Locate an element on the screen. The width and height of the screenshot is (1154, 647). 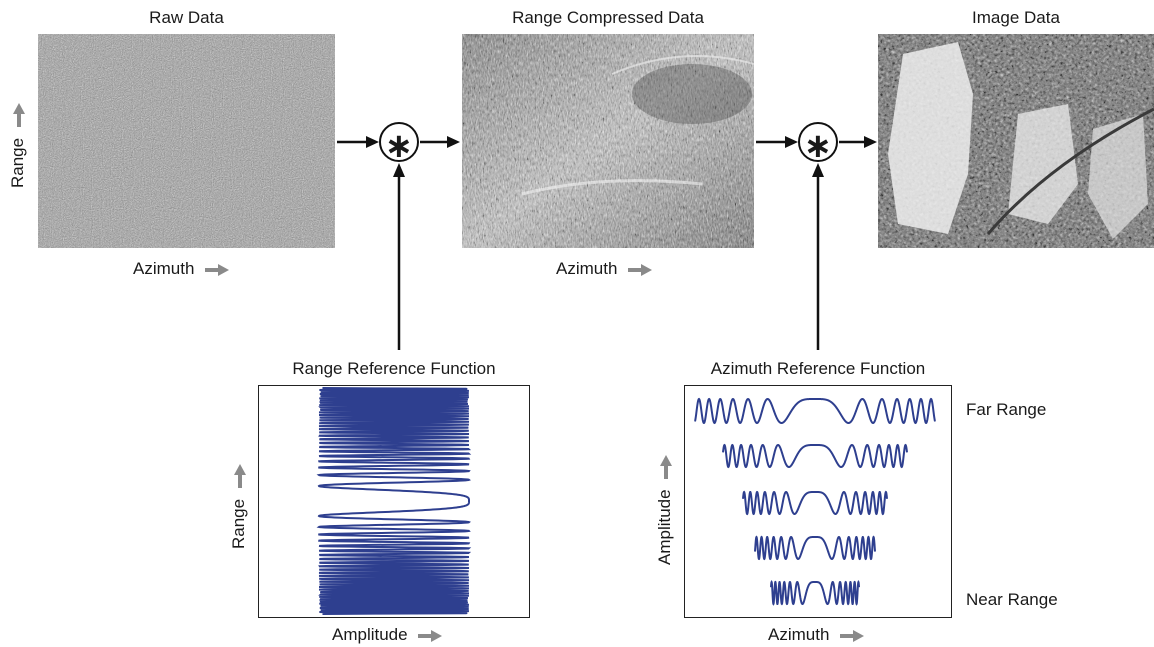
raw-range-text: Range is located at coordinates (17, 162).